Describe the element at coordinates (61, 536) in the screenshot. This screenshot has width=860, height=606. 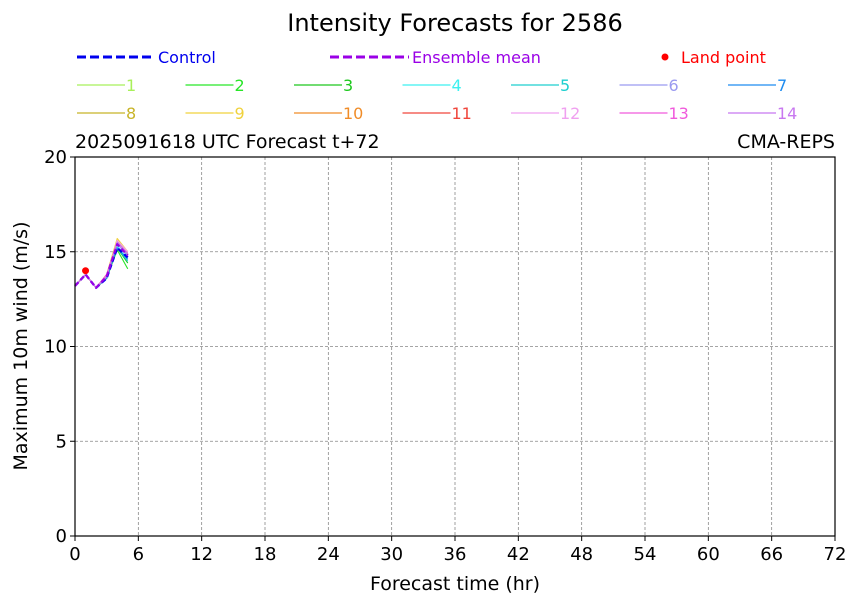
I see `y-tick-label: 0` at that location.